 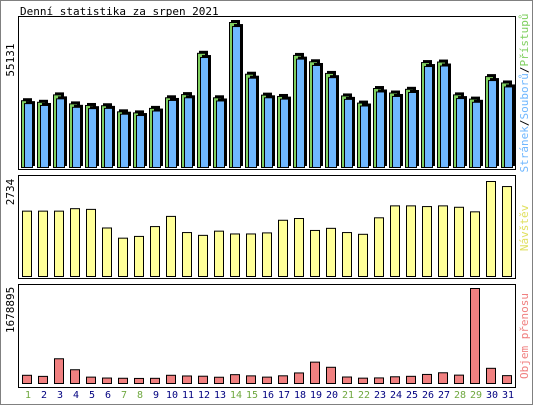 What do you see at coordinates (44, 395) in the screenshot?
I see `day-label-2: 2` at bounding box center [44, 395].